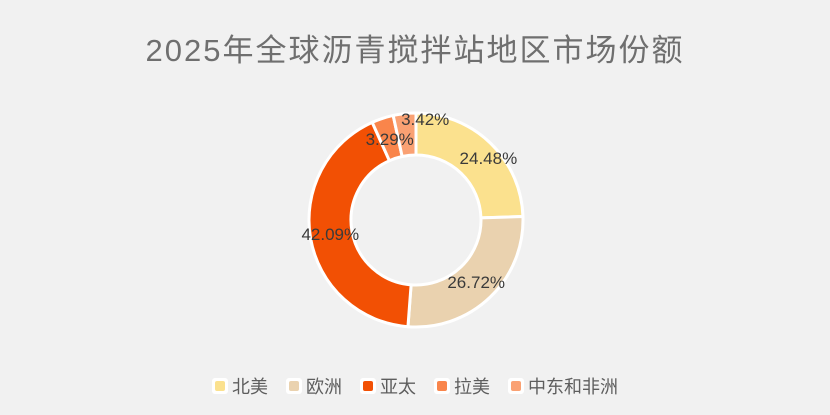 Image resolution: width=830 pixels, height=415 pixels. I want to click on legend-item-中东和非洲: 中东和非洲, so click(563, 386).